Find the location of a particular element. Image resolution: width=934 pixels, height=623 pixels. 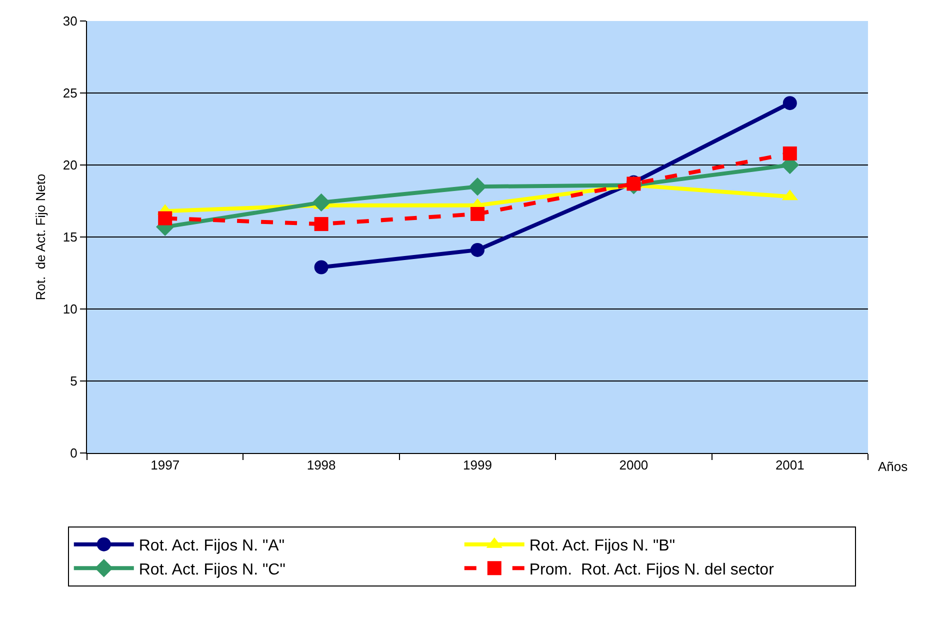

y-axis-title: Rot. de Act. Fijo Neto is located at coordinates (40, 237).